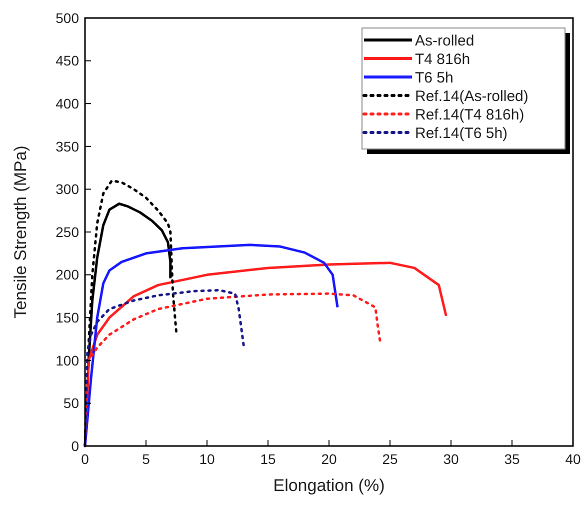  What do you see at coordinates (451, 459) in the screenshot?
I see `x-tick-label: 30` at bounding box center [451, 459].